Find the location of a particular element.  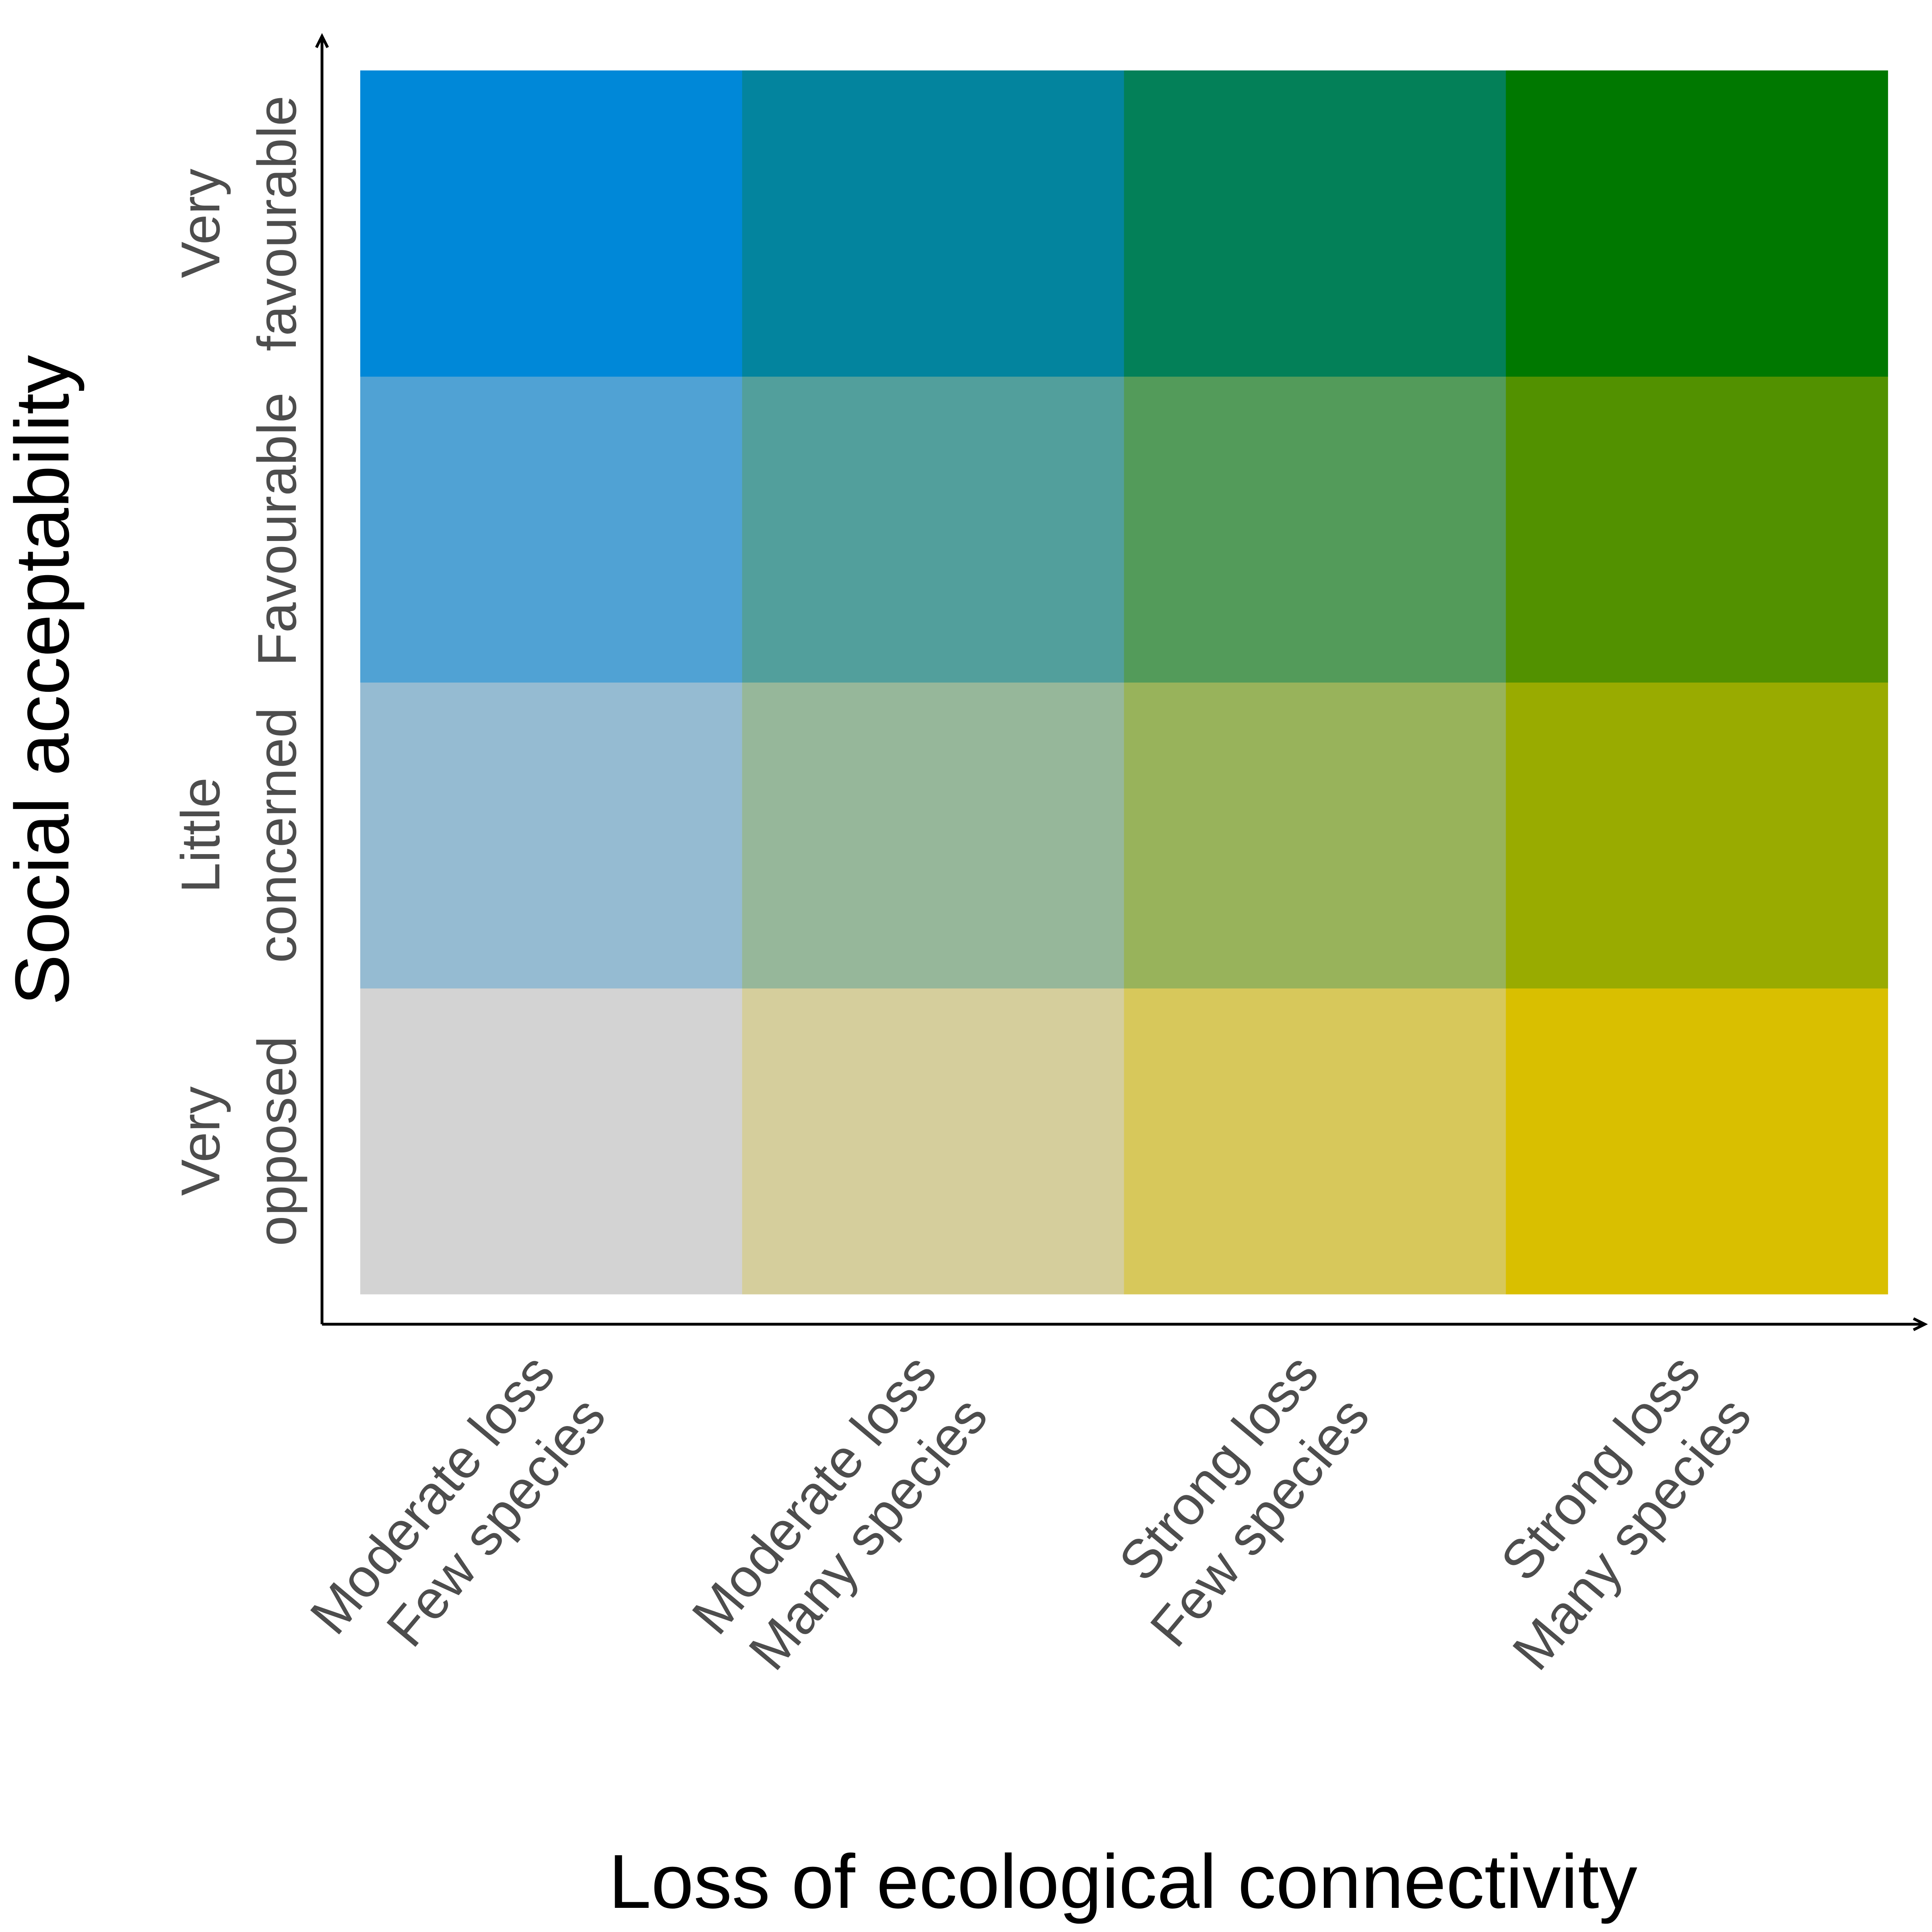

y-tick-label: Little is located at coordinates (200, 835).